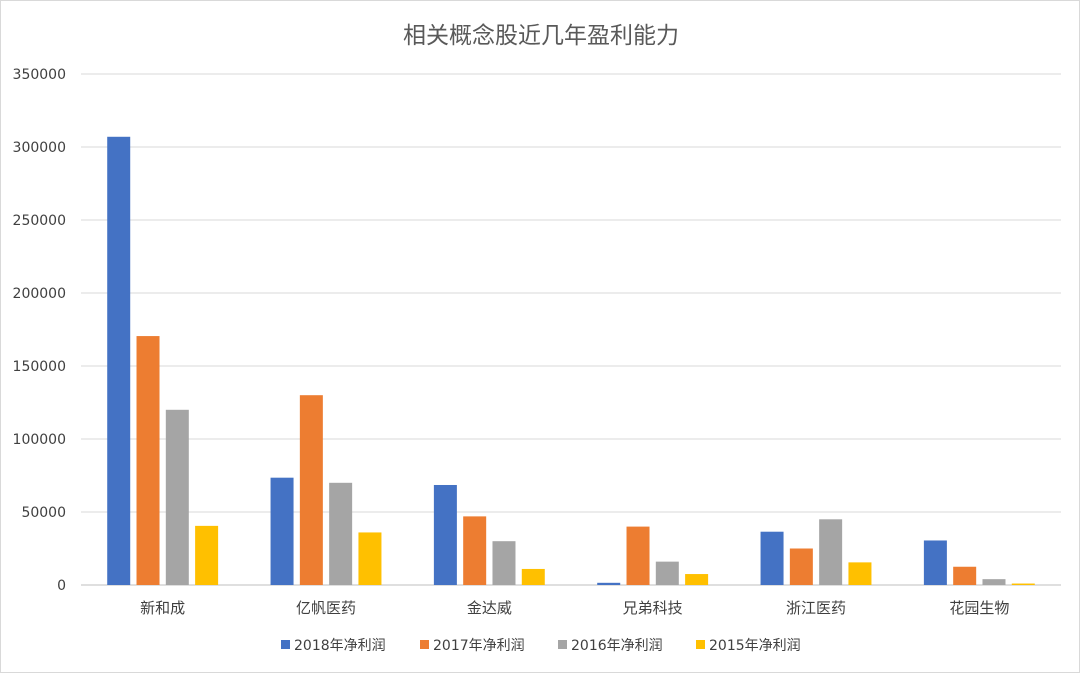  What do you see at coordinates (39, 367) in the screenshot?
I see `y-tick-label: 150000` at bounding box center [39, 367].